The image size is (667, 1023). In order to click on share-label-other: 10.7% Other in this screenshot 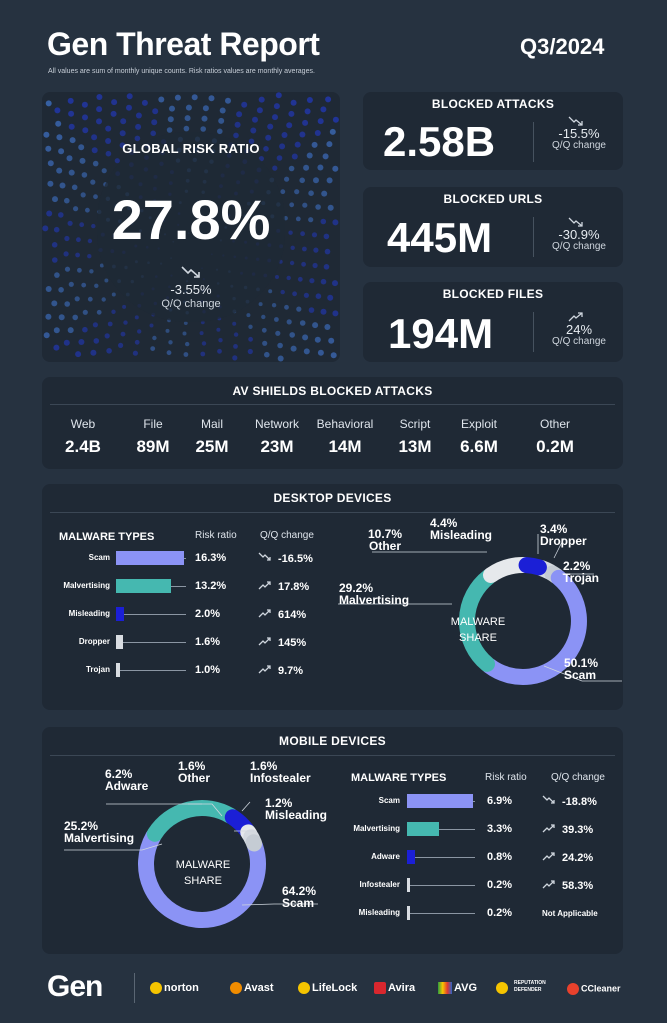, I will do `click(385, 540)`.